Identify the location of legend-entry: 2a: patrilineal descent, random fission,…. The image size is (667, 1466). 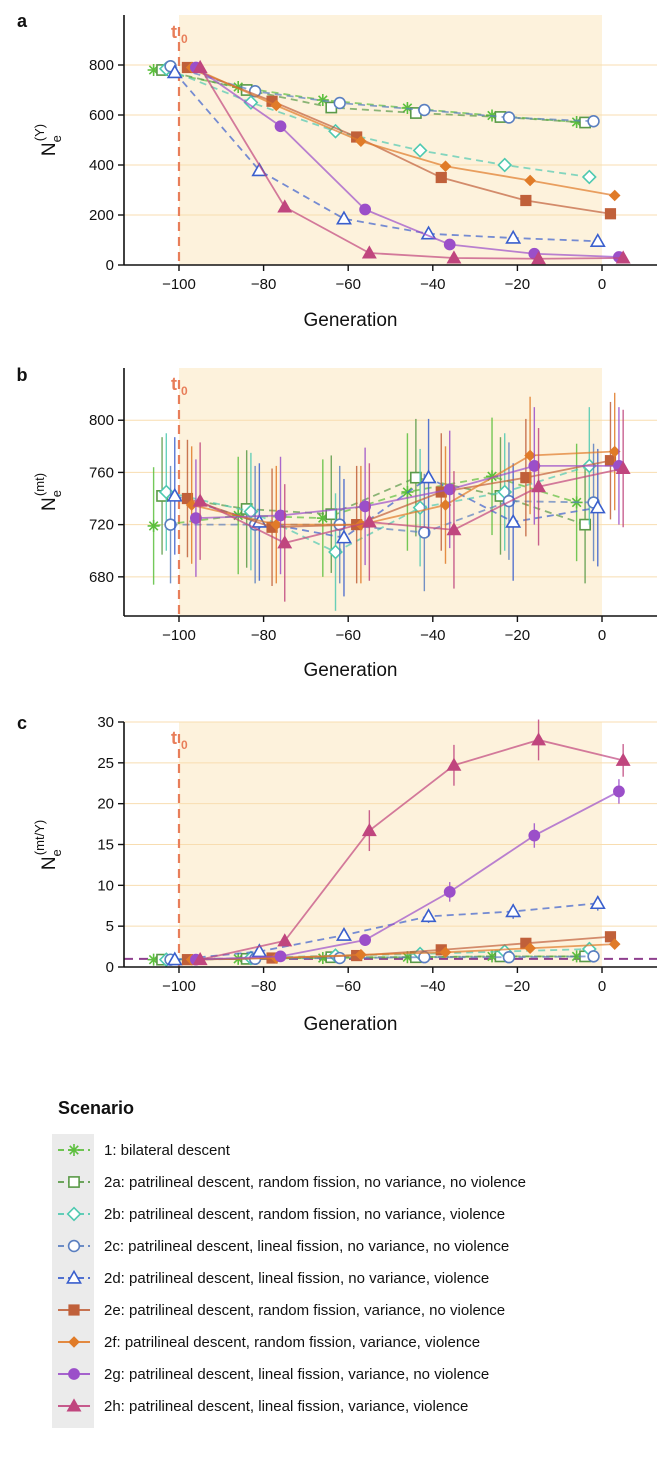
(292, 1182).